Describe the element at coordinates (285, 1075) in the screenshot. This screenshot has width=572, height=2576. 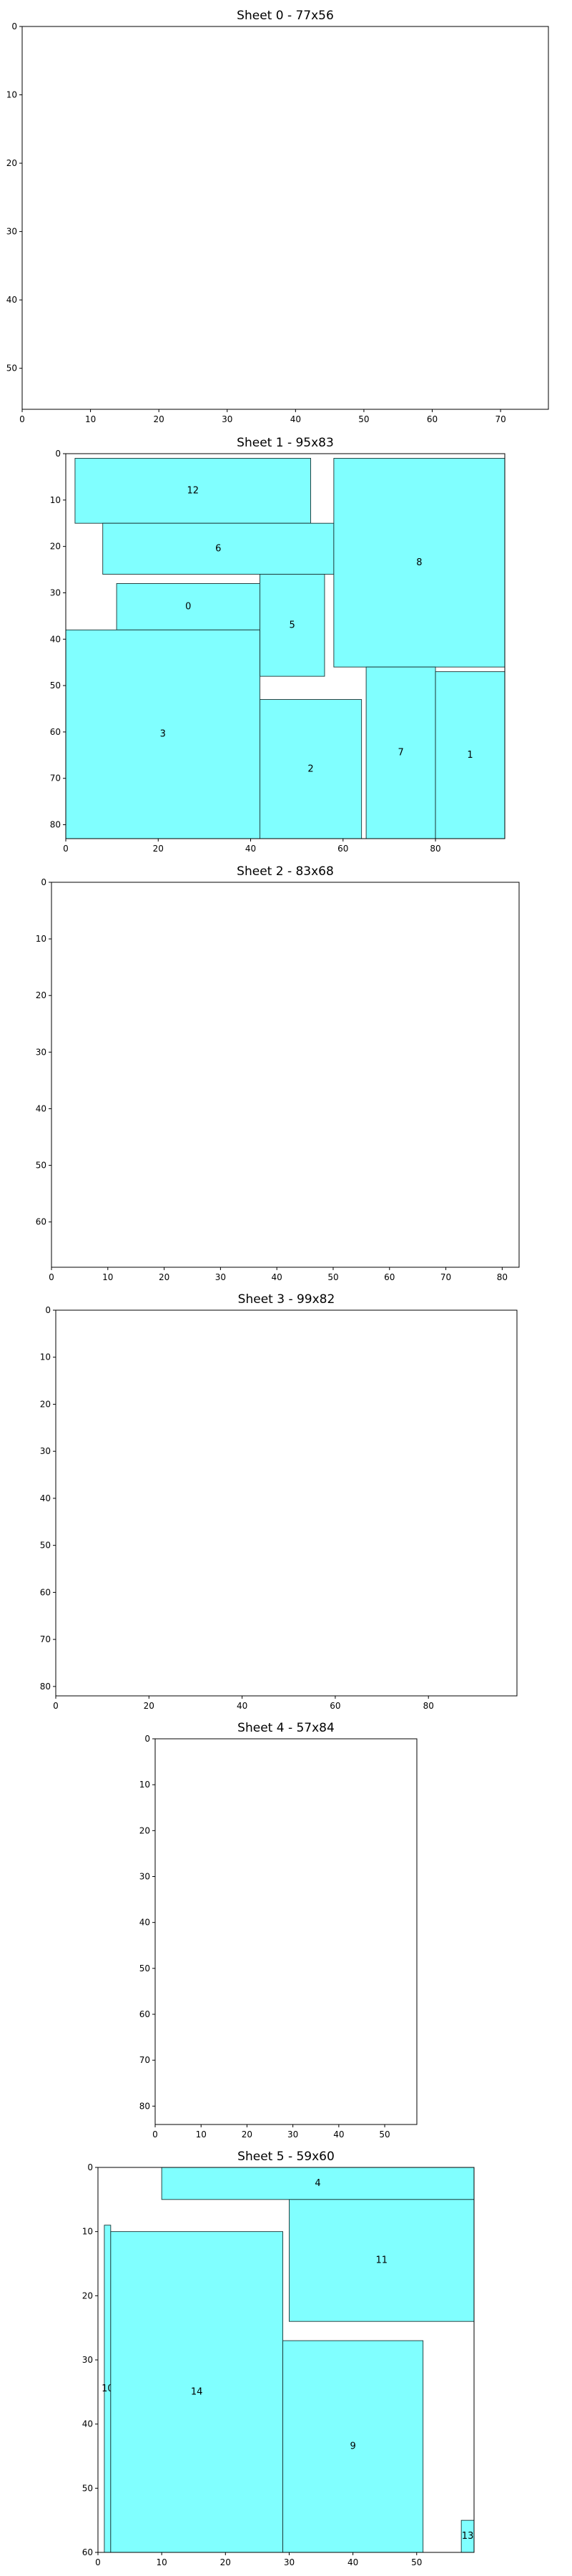
I see `sheet-2-frame` at that location.